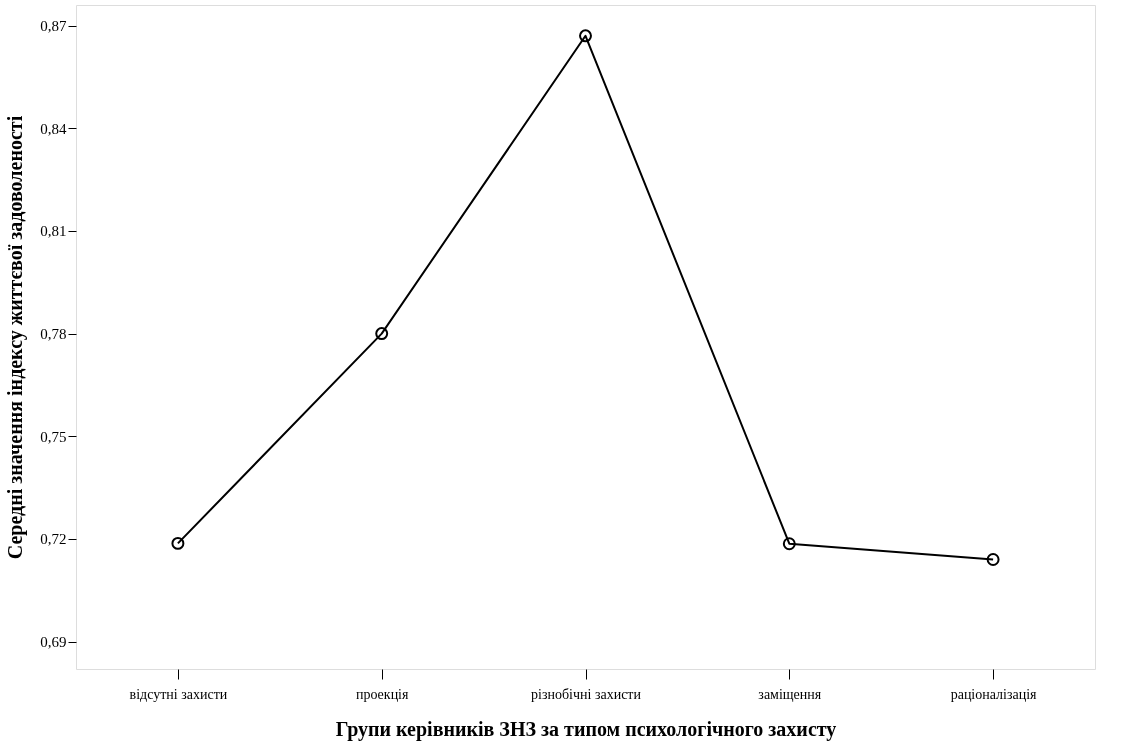  What do you see at coordinates (53, 334) in the screenshot?
I see `y-tick-label: 0,78` at bounding box center [53, 334].